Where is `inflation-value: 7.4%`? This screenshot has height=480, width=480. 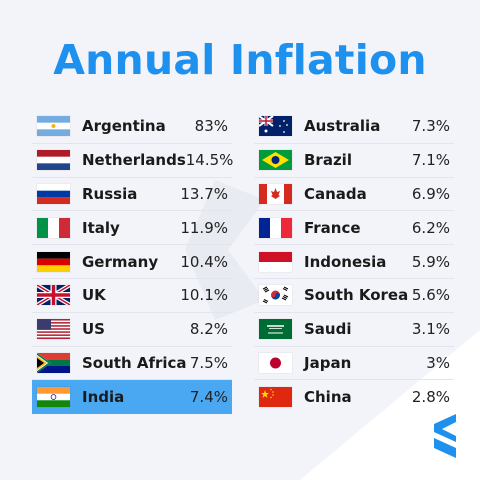 inflation-value: 7.4% is located at coordinates (208, 397).